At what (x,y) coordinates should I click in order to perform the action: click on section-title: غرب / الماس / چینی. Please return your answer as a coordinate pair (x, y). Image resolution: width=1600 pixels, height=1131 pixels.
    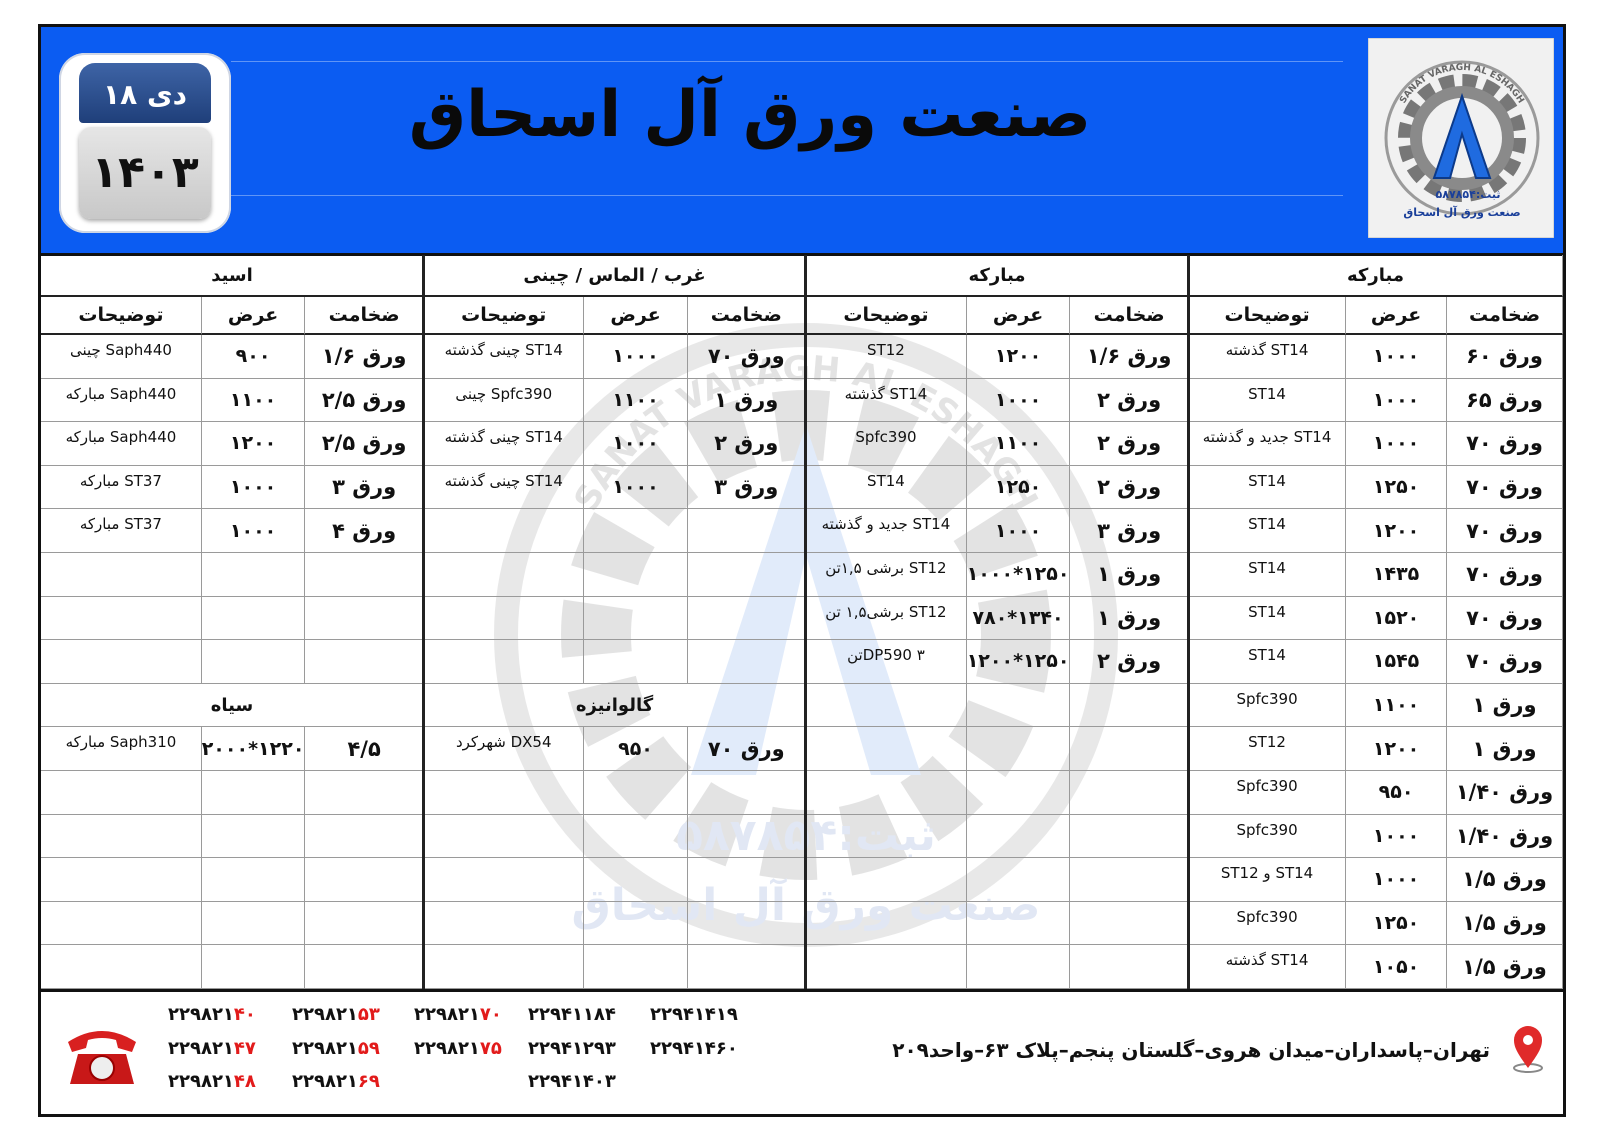
    Looking at the image, I should click on (615, 276).